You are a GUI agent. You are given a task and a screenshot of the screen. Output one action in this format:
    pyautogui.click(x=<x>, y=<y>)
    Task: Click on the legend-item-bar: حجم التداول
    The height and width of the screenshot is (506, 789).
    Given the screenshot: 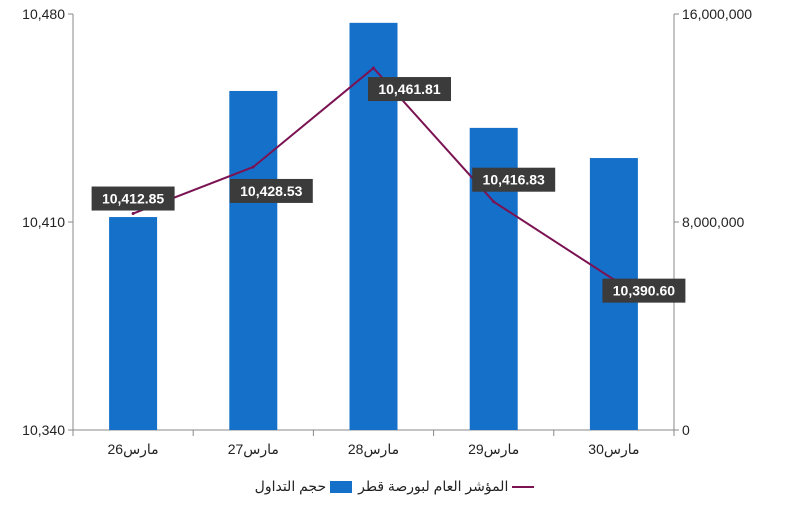 What is the action you would take?
    pyautogui.click(x=303, y=486)
    